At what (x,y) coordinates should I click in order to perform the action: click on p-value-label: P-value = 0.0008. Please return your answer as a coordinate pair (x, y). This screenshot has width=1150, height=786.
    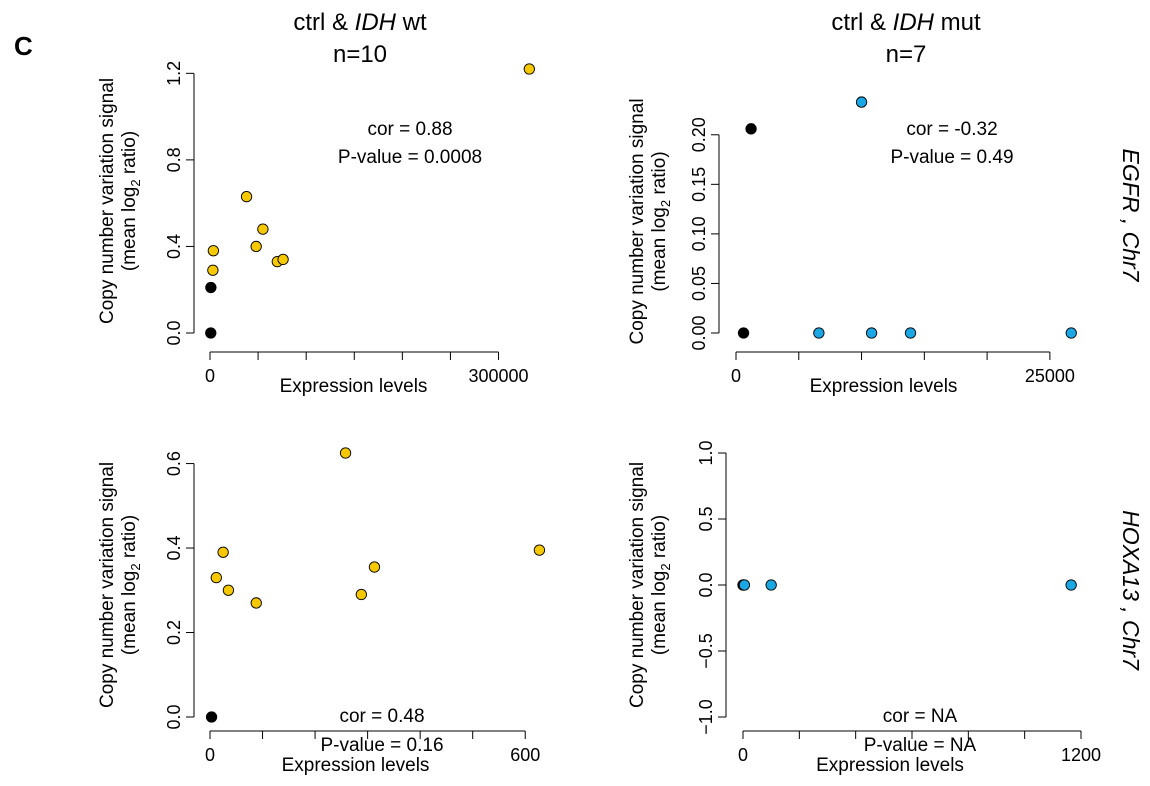
    Looking at the image, I should click on (410, 157).